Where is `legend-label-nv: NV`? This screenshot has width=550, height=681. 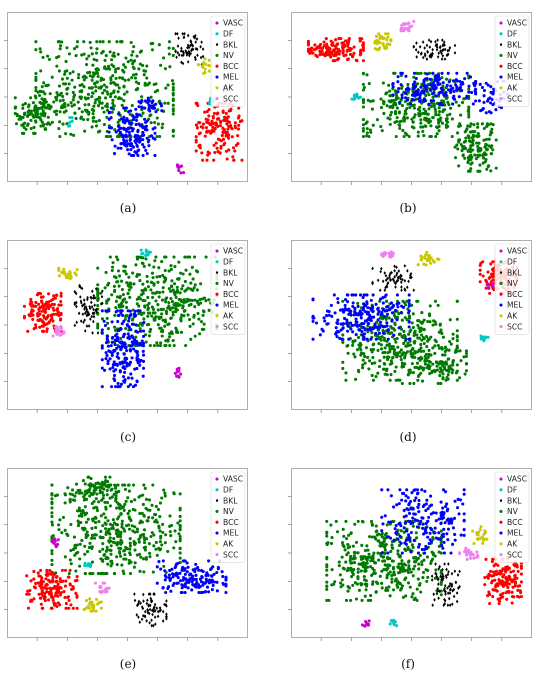
legend-label-nv: NV is located at coordinates (229, 511).